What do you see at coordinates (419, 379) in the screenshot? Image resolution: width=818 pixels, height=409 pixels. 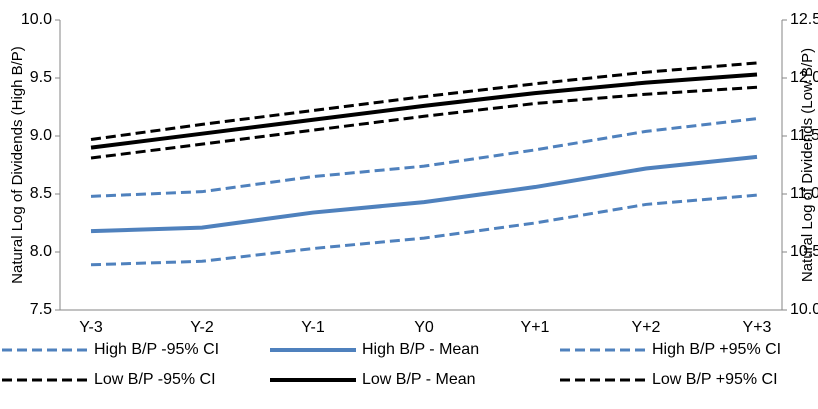 I see `legend-label: Low B/P - Mean` at bounding box center [419, 379].